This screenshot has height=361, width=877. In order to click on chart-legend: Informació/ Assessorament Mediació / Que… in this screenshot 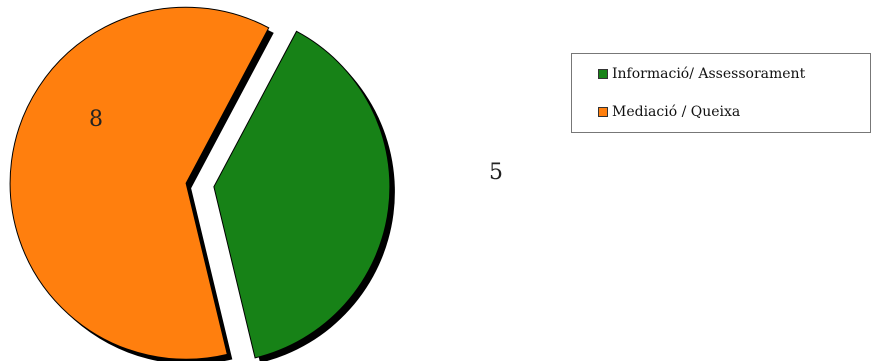, I will do `click(721, 93)`.